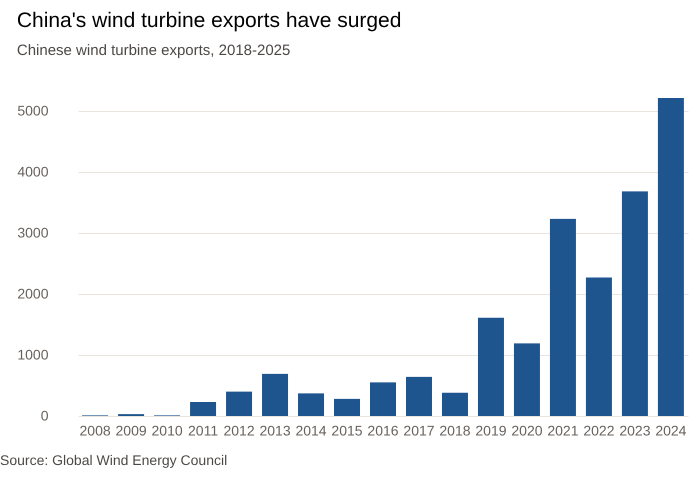 This screenshot has width=700, height=500. Describe the element at coordinates (455, 430) in the screenshot. I see `x-tick-label: 2018` at that location.